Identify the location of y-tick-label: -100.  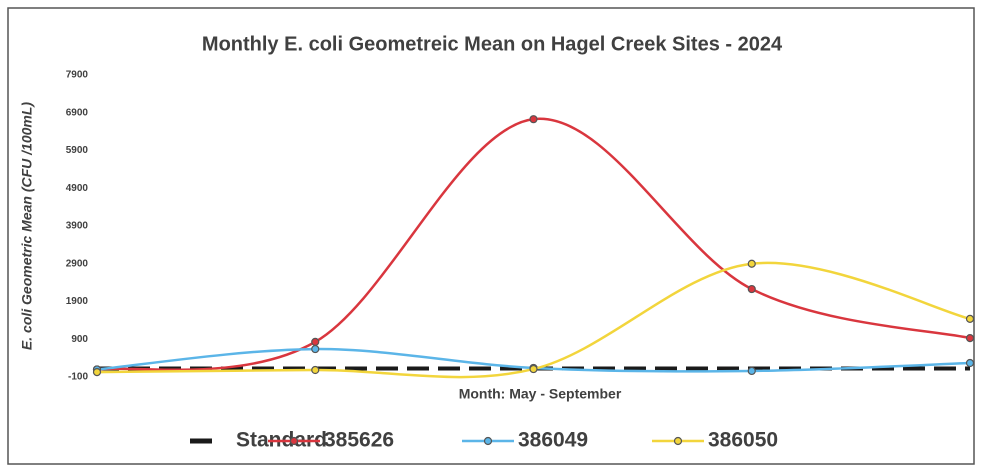
(78, 377).